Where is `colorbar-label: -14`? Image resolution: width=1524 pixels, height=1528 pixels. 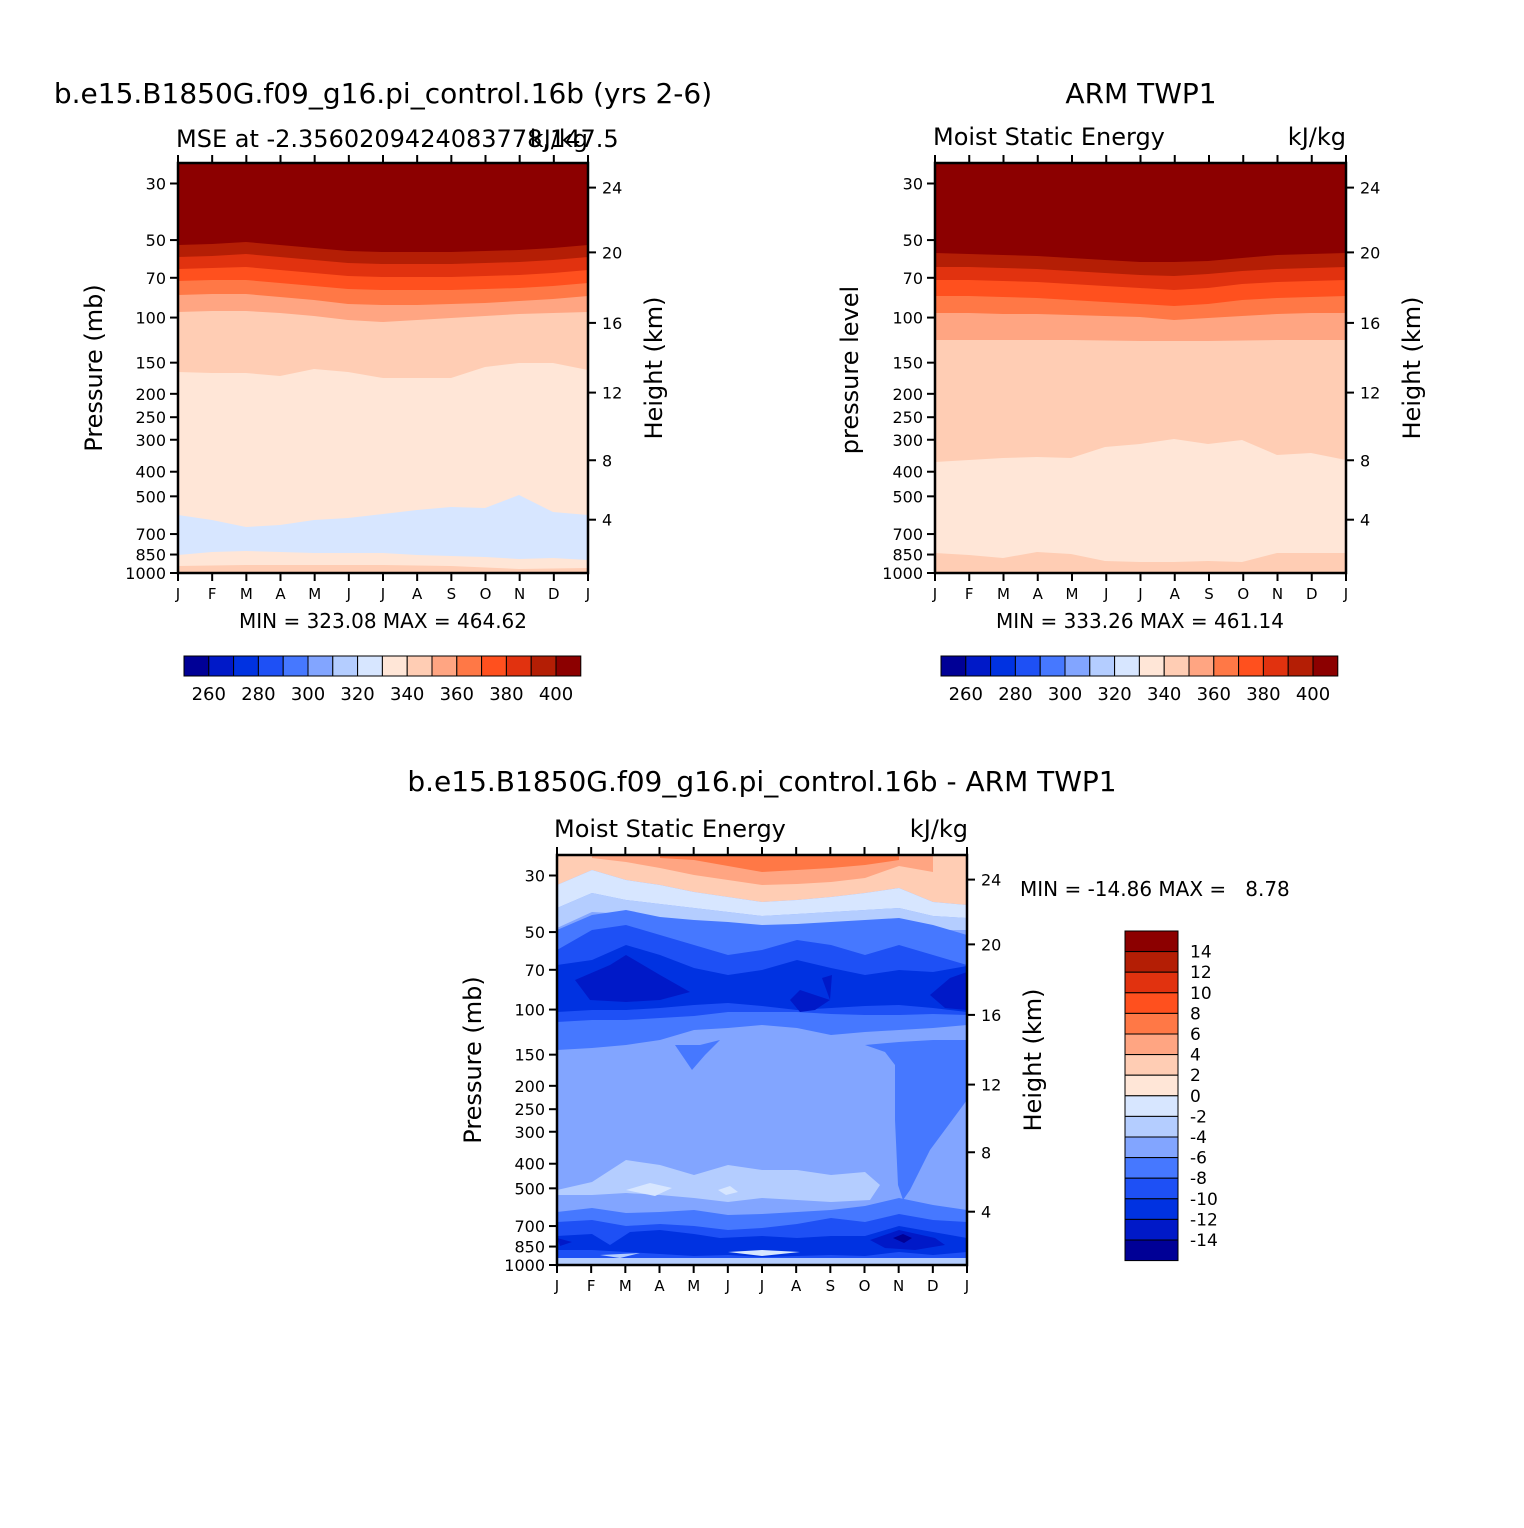 colorbar-label: -14 is located at coordinates (1204, 1241).